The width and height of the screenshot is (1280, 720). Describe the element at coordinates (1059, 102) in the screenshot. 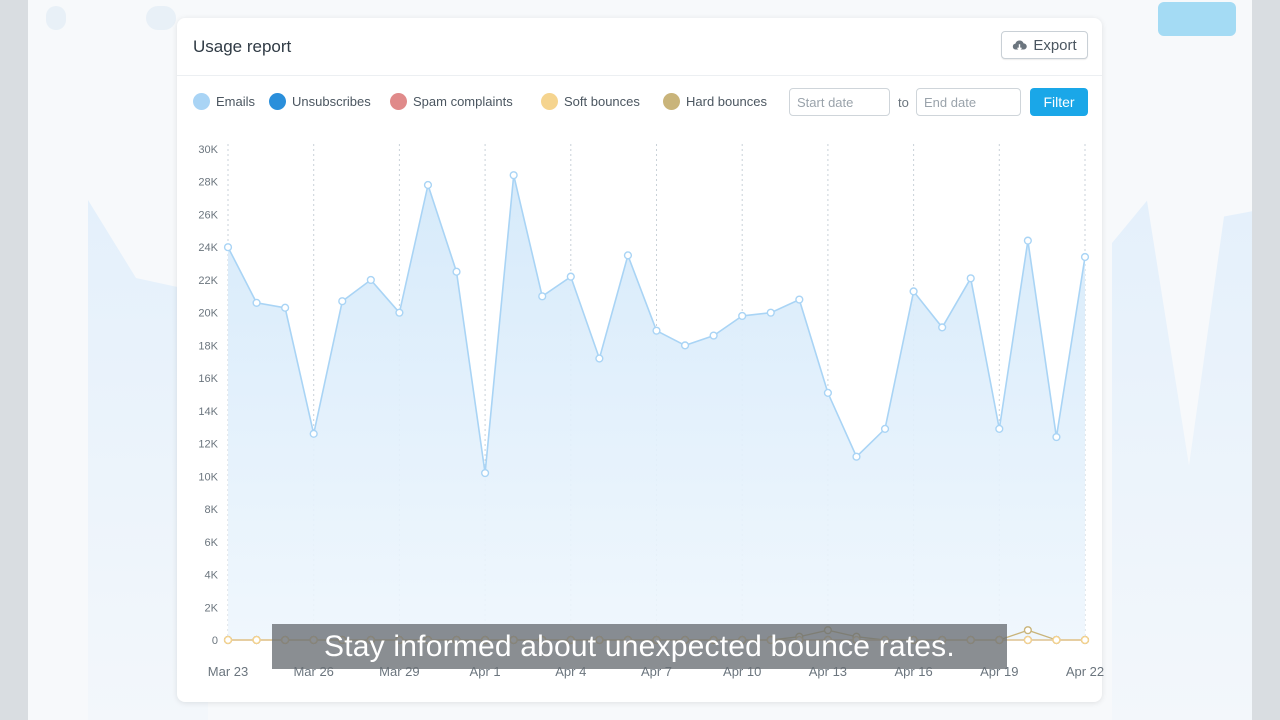

I see `filter-button: Filter` at that location.